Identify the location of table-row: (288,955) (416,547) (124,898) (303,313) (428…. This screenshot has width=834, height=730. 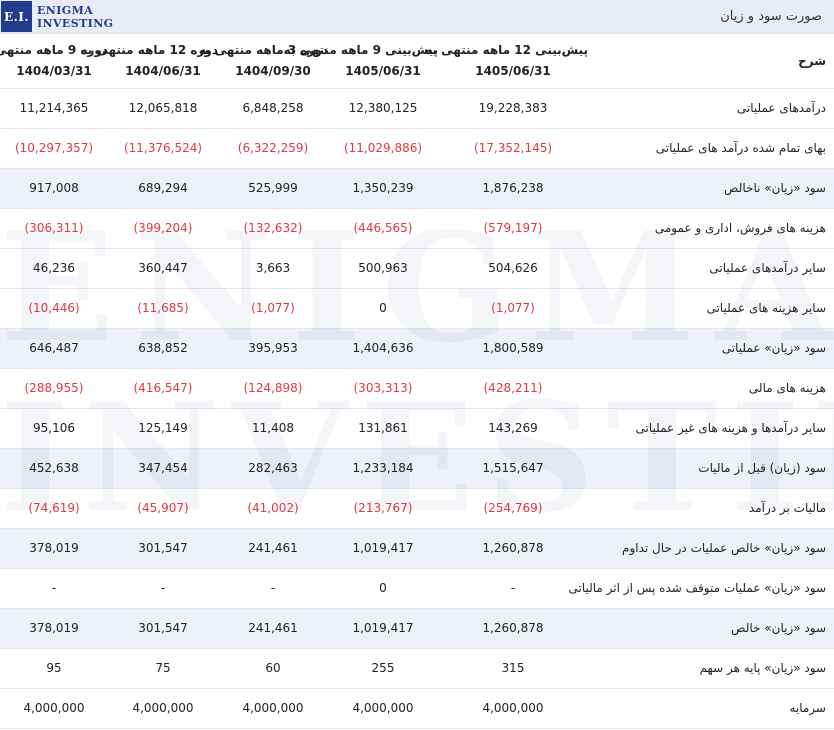
(417, 389).